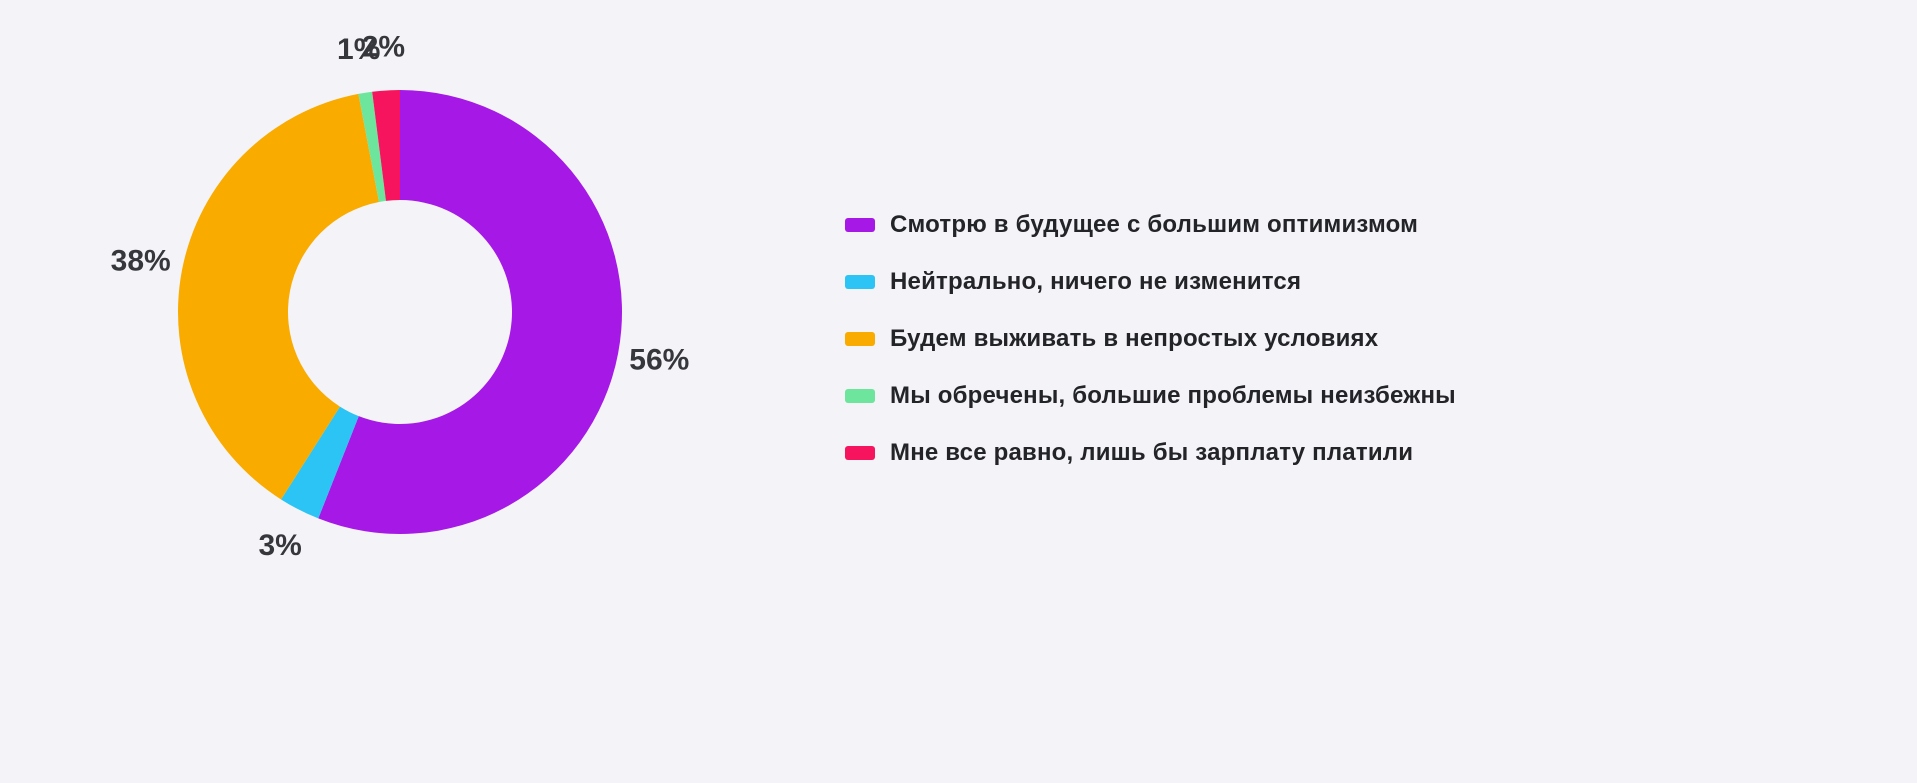 Image resolution: width=1917 pixels, height=783 pixels. I want to click on percent-label-4: 2%, so click(383, 46).